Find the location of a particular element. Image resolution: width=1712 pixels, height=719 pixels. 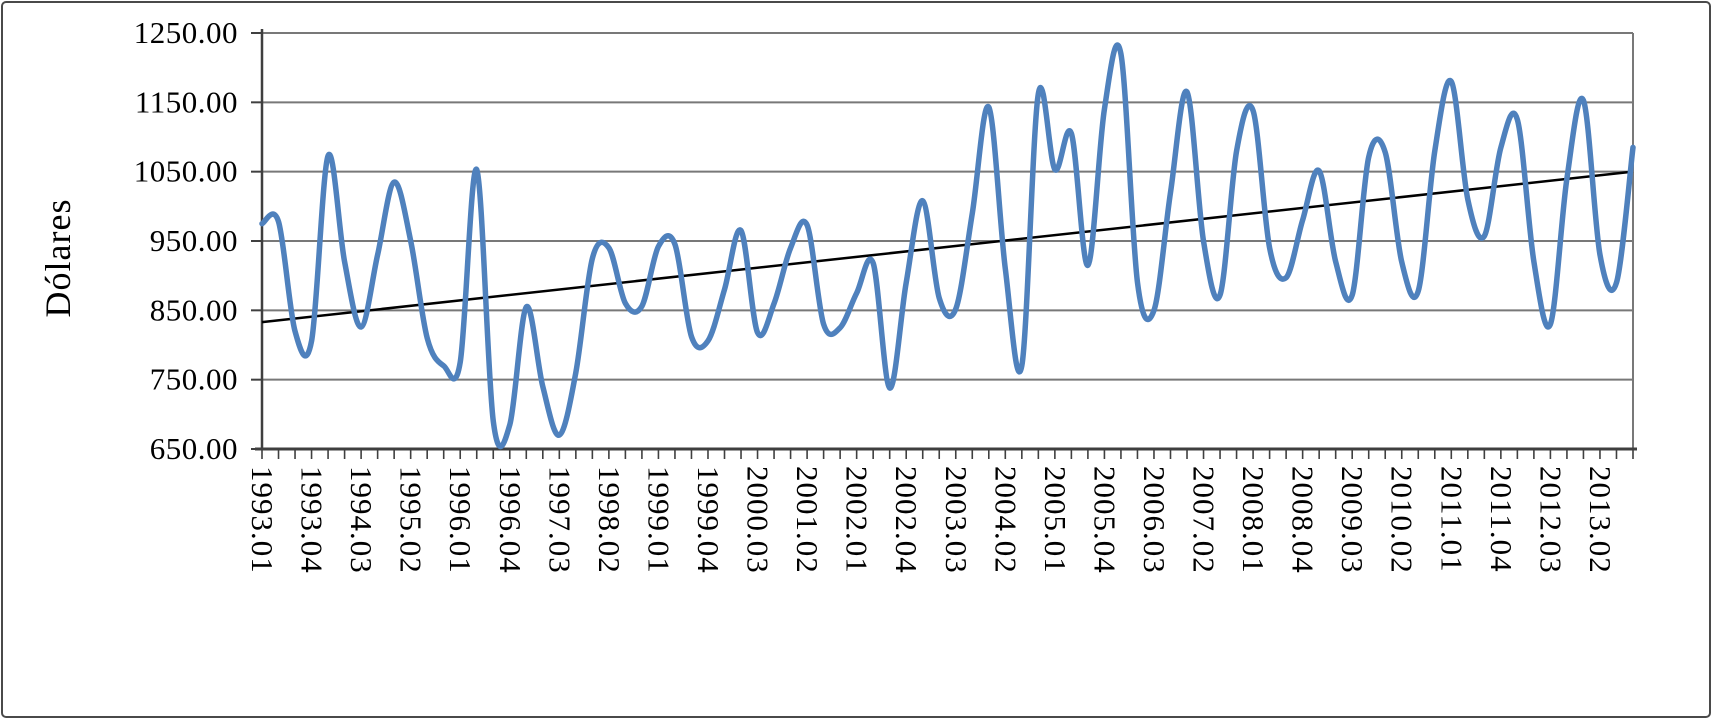

x-tick-label: 1993.04 is located at coordinates (312, 520).